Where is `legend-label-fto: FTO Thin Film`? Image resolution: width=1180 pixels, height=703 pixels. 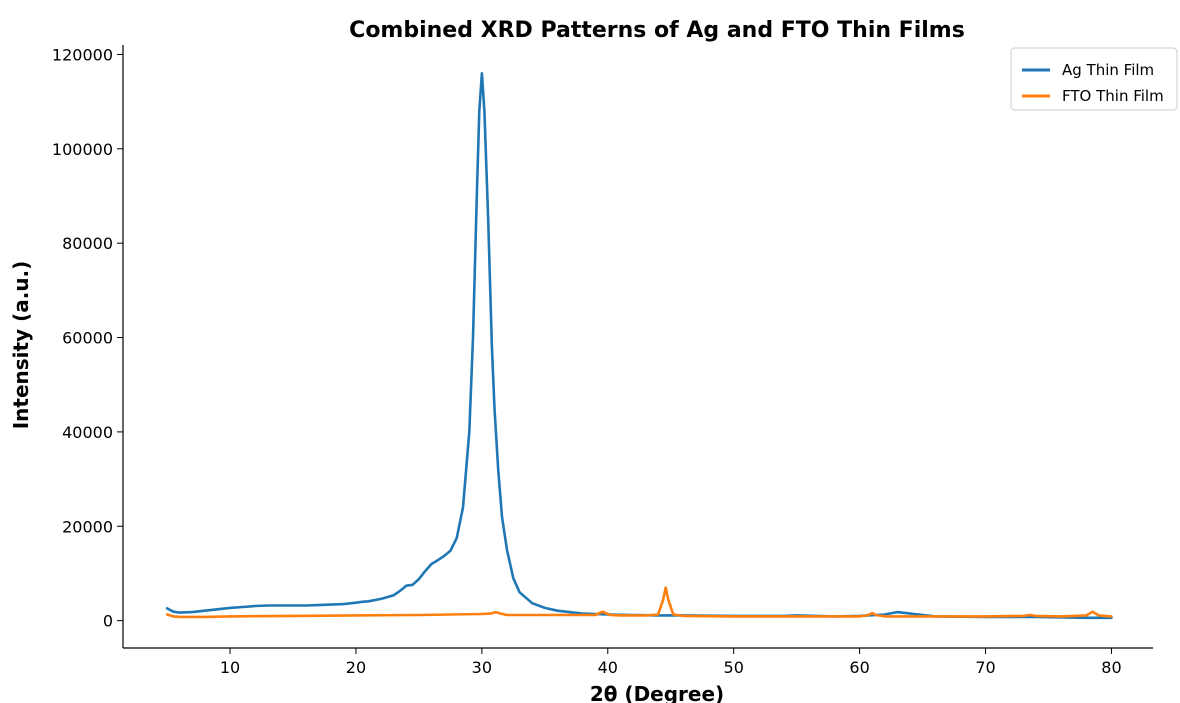
legend-label-fto: FTO Thin Film is located at coordinates (1113, 96).